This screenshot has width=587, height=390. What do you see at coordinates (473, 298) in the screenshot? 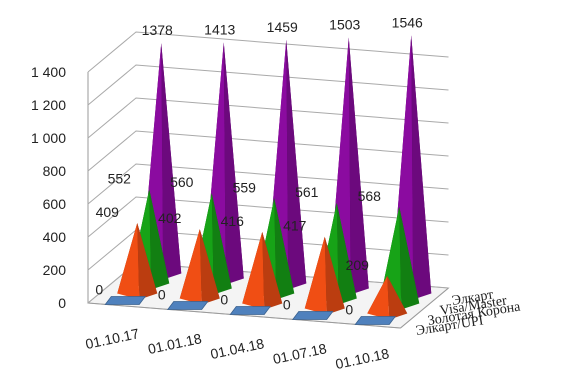
I see `series-label: Элкарт` at bounding box center [473, 298].